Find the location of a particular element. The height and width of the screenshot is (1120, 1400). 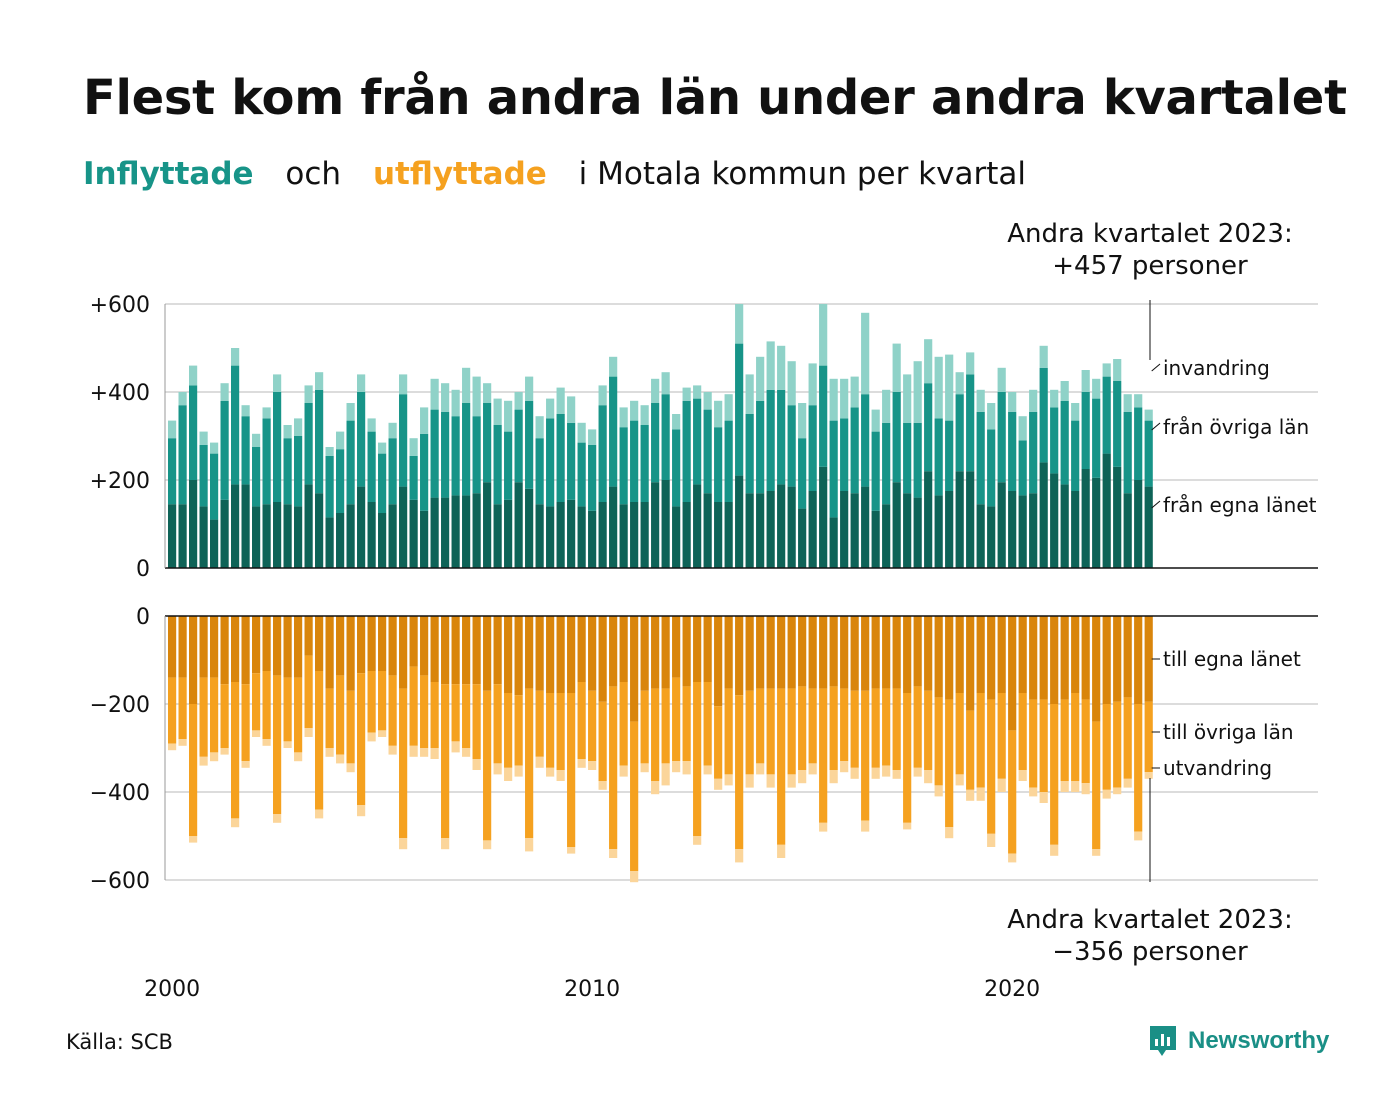

y-tick-label: 0 is located at coordinates (143, 569).